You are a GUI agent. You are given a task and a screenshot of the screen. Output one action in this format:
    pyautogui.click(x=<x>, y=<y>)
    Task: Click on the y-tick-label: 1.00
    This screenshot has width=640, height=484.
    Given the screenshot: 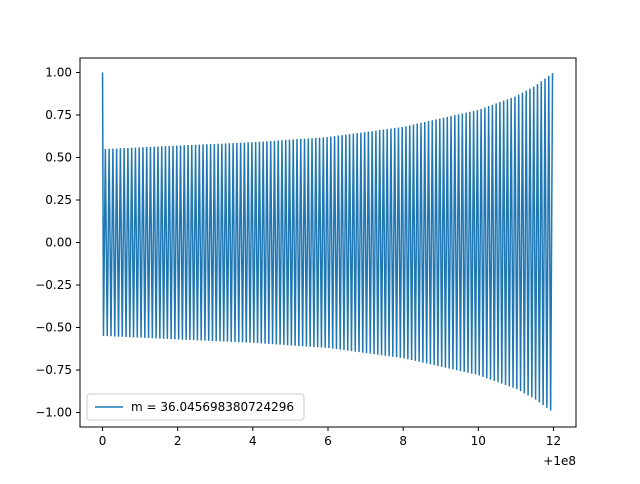 What is the action you would take?
    pyautogui.click(x=58, y=72)
    